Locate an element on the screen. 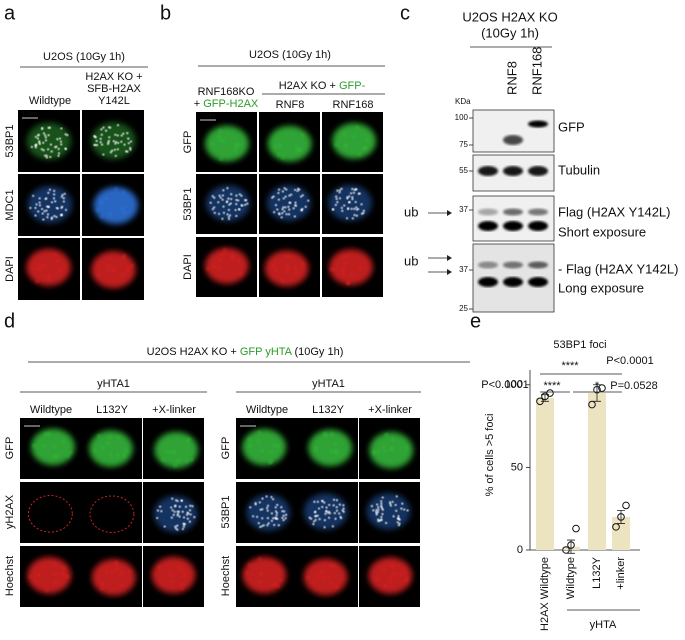  annotation: P<0.0001 is located at coordinates (504, 385).